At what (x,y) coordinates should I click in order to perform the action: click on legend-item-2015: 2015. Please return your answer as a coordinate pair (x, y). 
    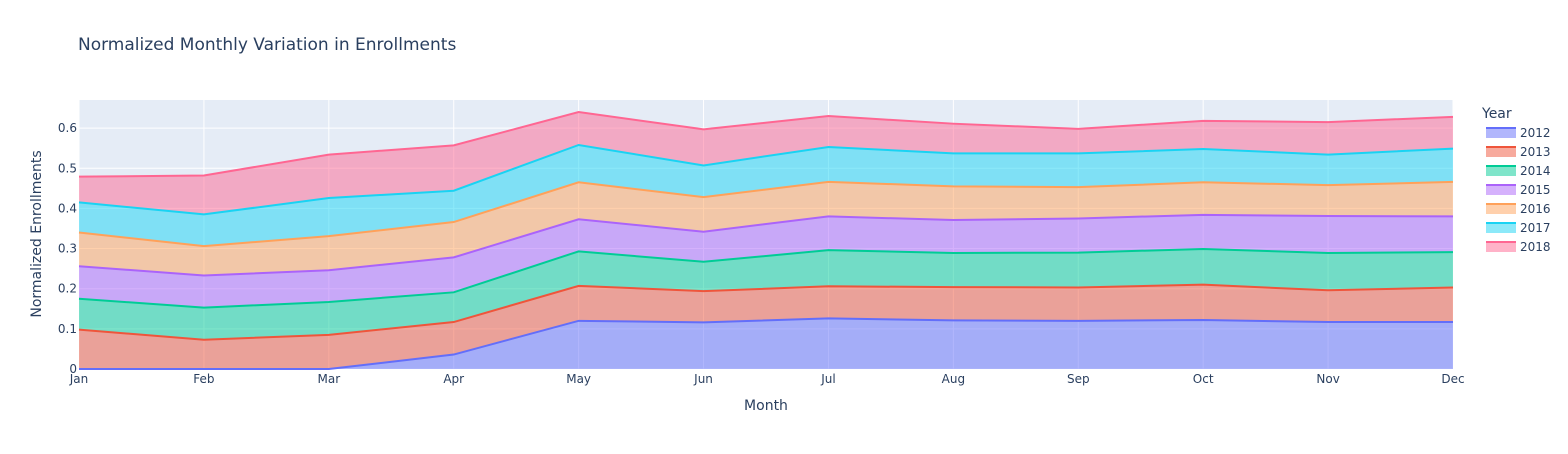
    Looking at the image, I should click on (1518, 190).